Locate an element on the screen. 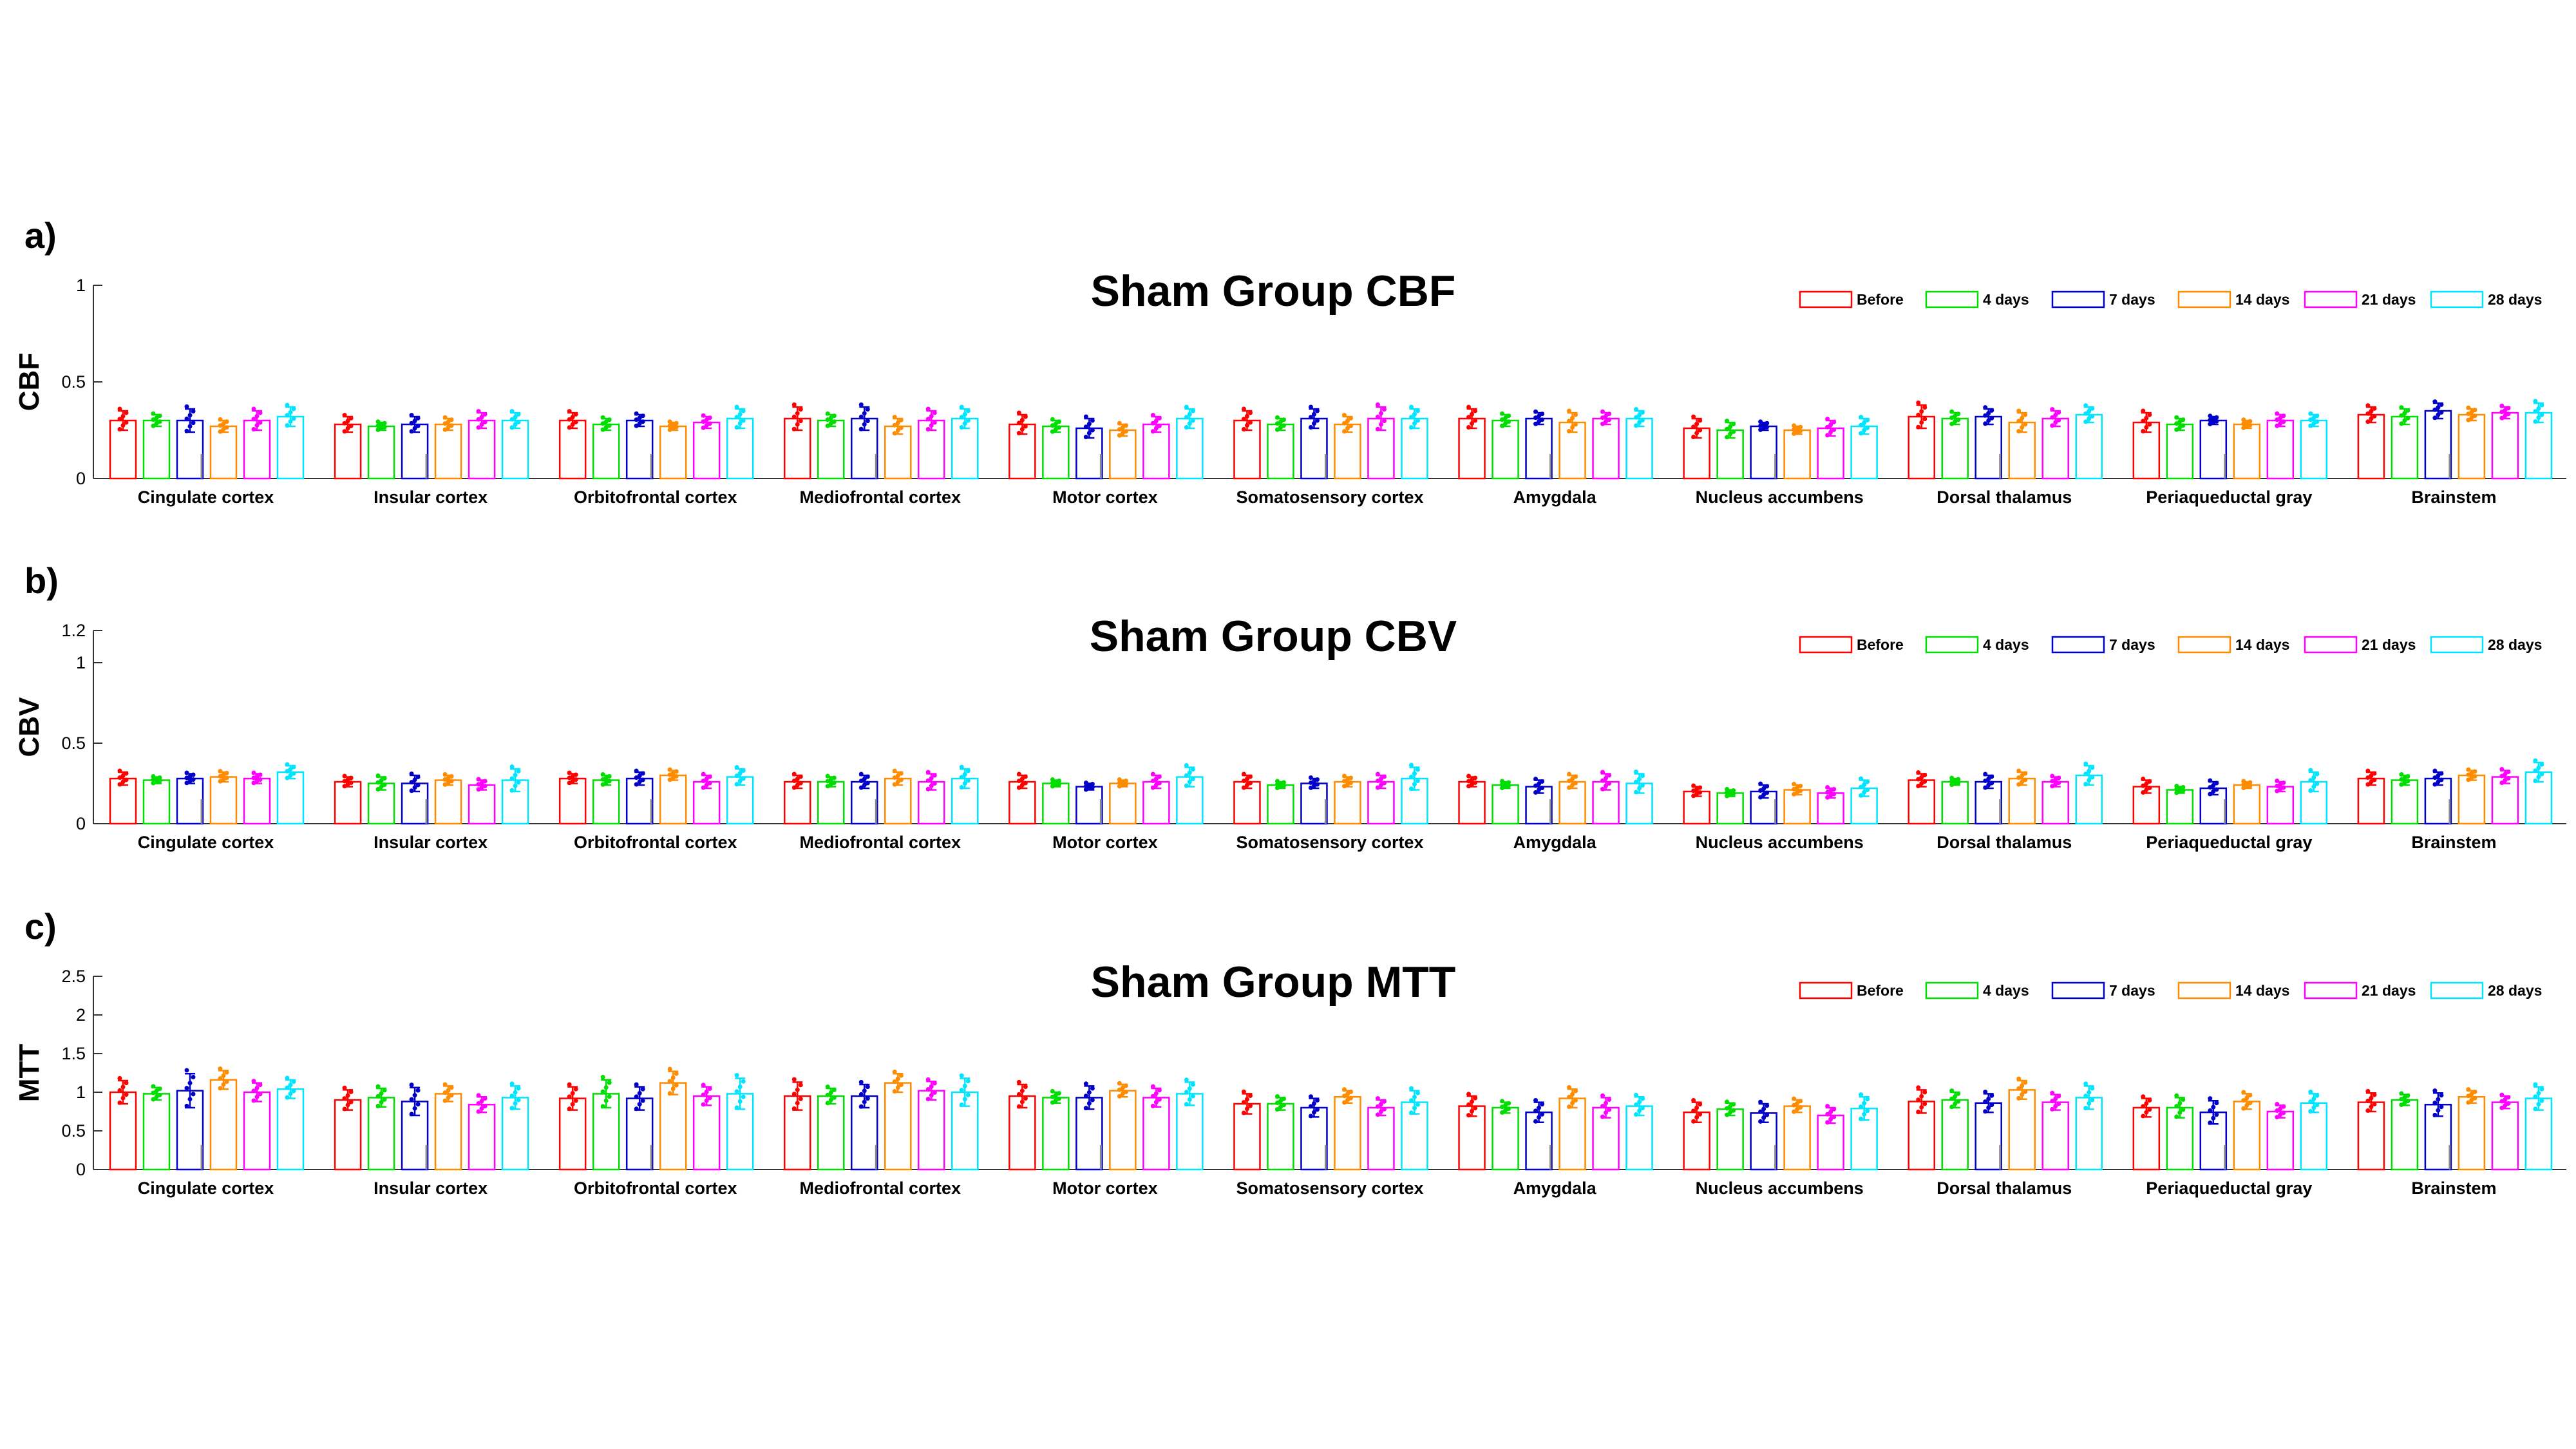  category-label: Periaqueductal gray is located at coordinates (2229, 843).